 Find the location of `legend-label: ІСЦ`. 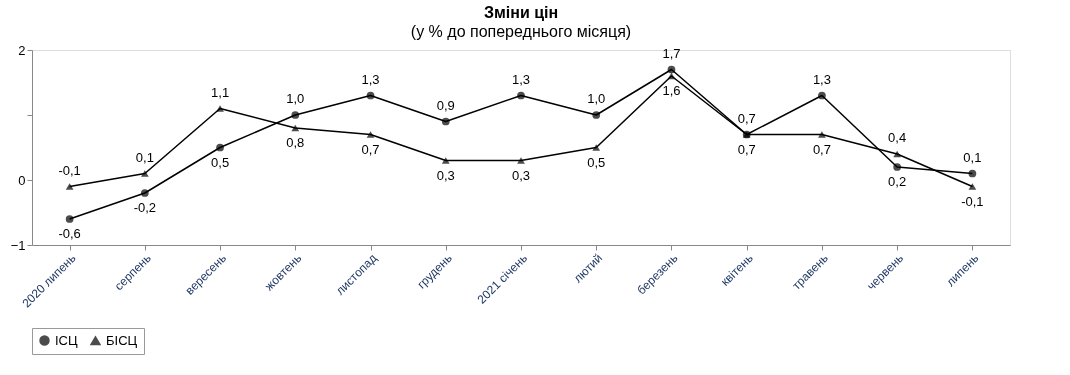

legend-label: ІСЦ is located at coordinates (66, 340).